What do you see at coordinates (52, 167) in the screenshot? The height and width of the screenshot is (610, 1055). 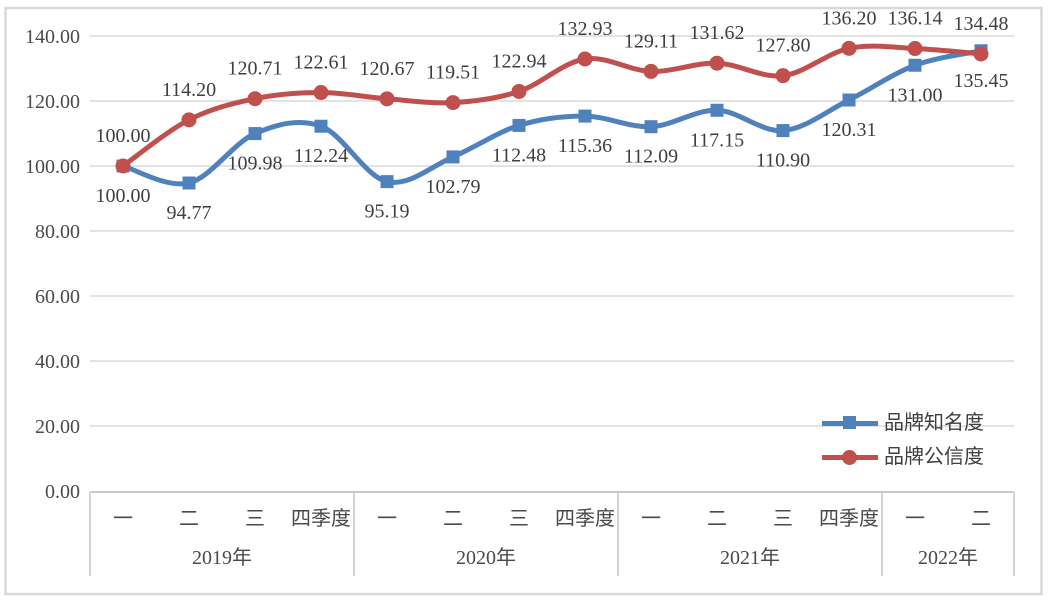 I see `y-axis-label-100: 100.00` at bounding box center [52, 167].